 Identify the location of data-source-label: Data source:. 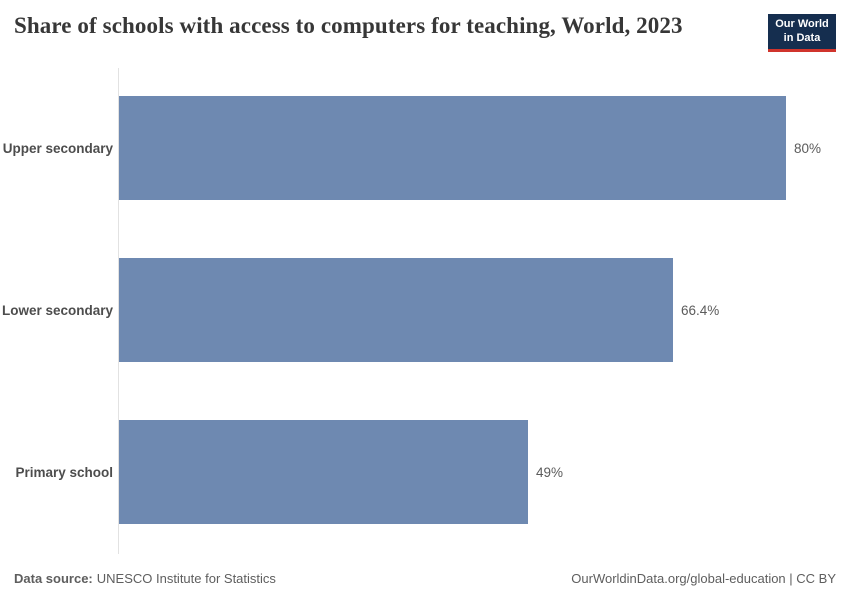
(53, 578).